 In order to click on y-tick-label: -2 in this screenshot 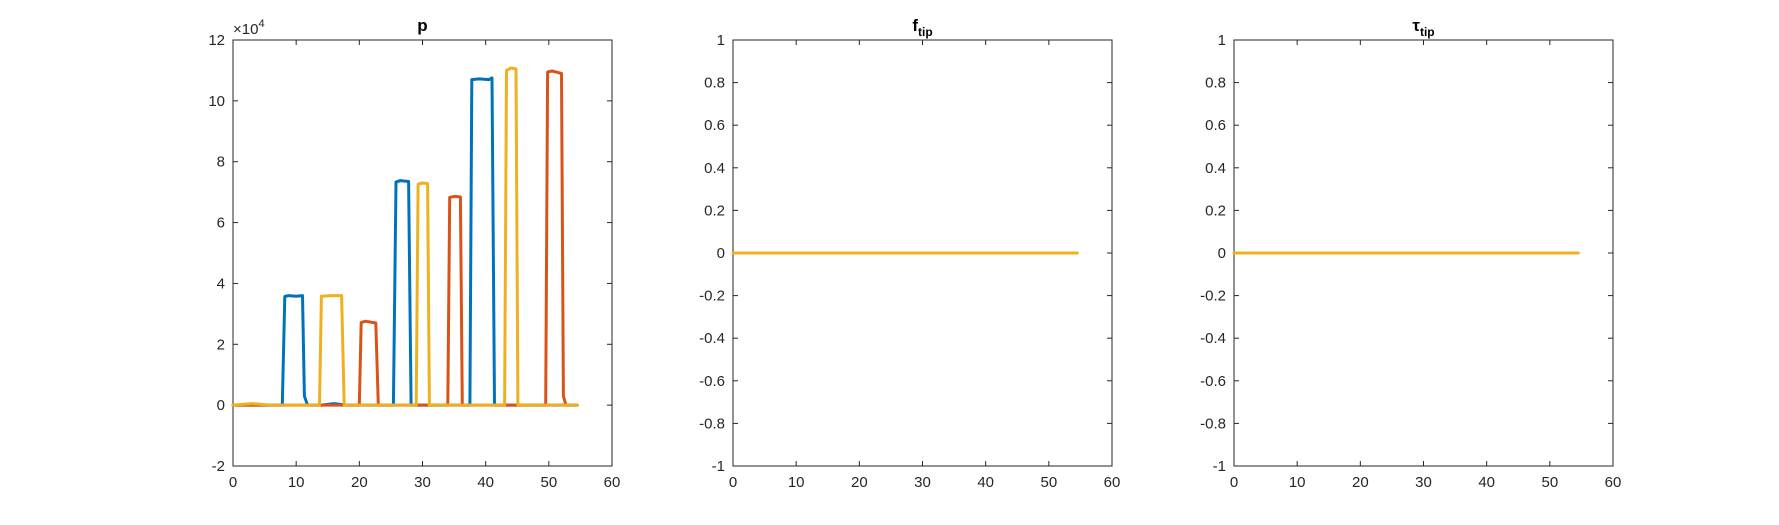, I will do `click(218, 466)`.